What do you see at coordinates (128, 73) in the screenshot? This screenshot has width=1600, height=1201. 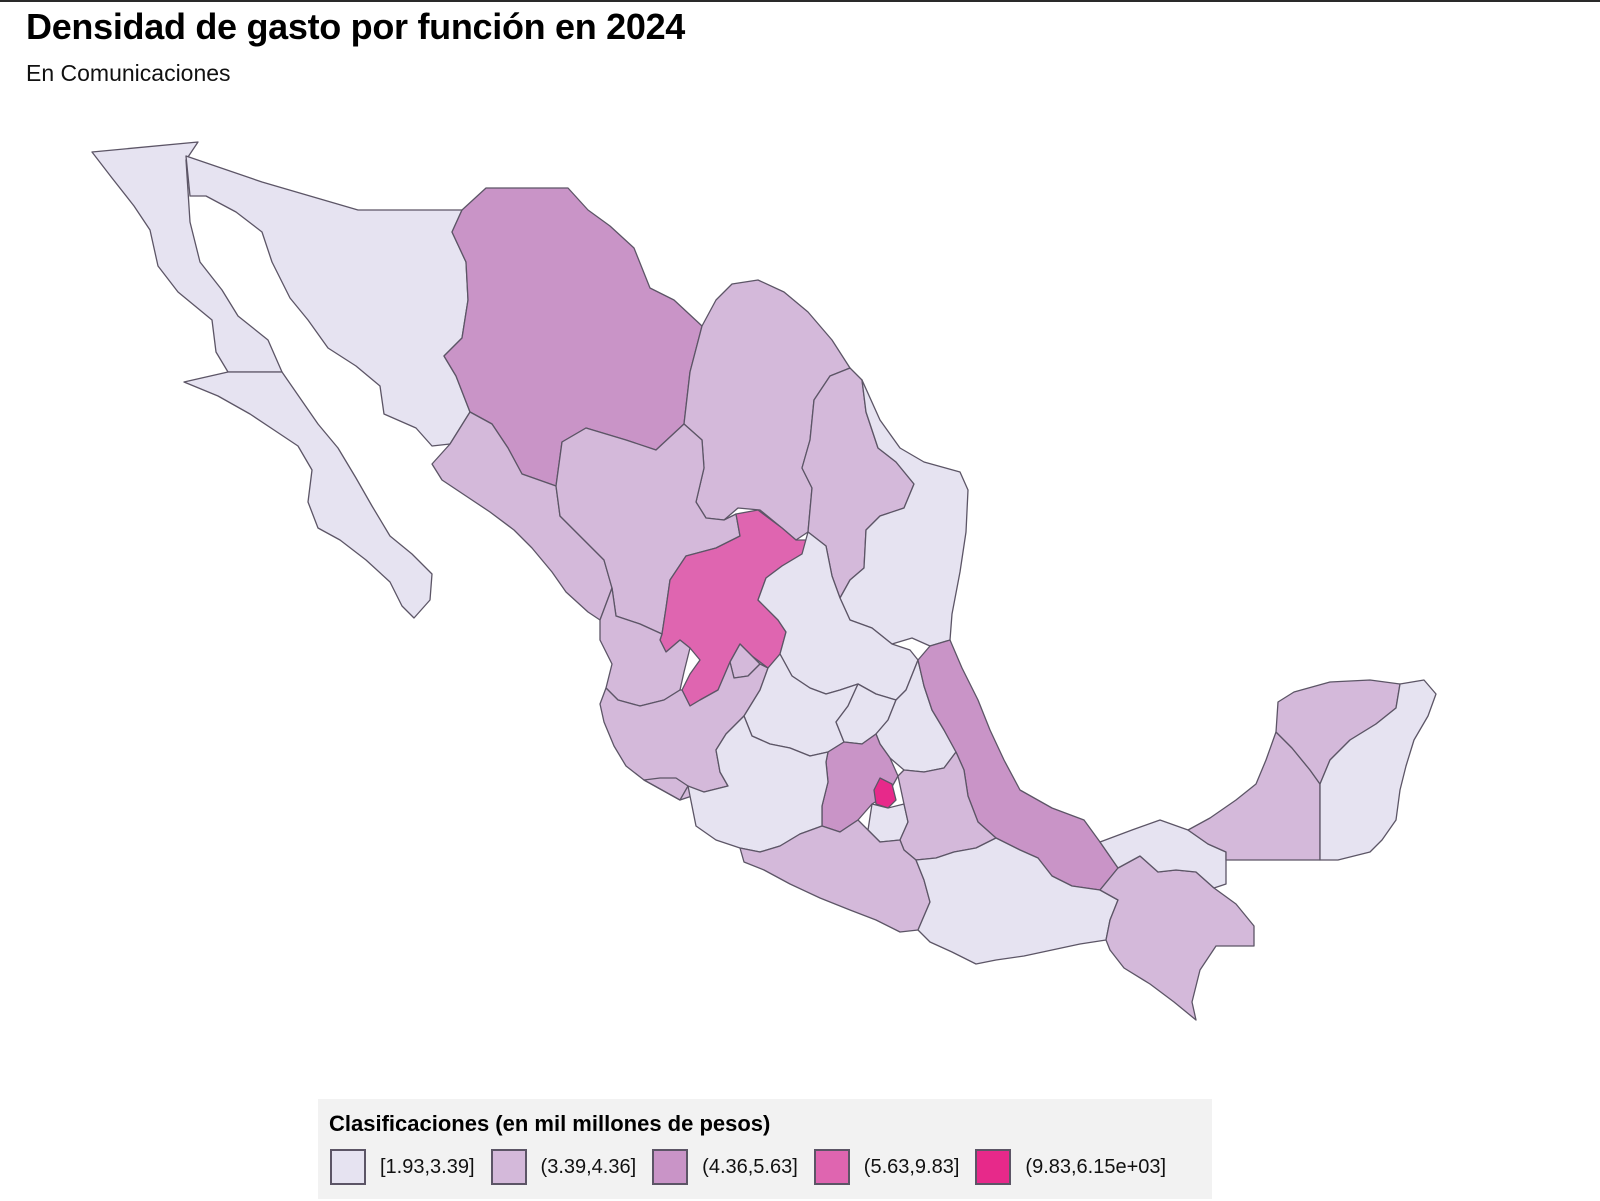 I see `map-subtitle: En Comunicaciones` at bounding box center [128, 73].